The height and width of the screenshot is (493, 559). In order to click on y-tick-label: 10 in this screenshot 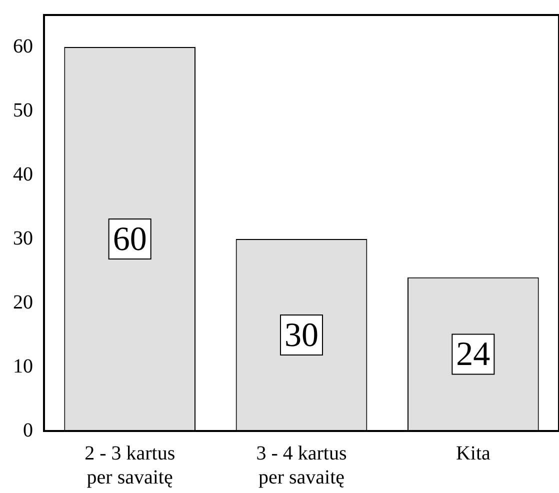, I will do `click(23, 366)`.